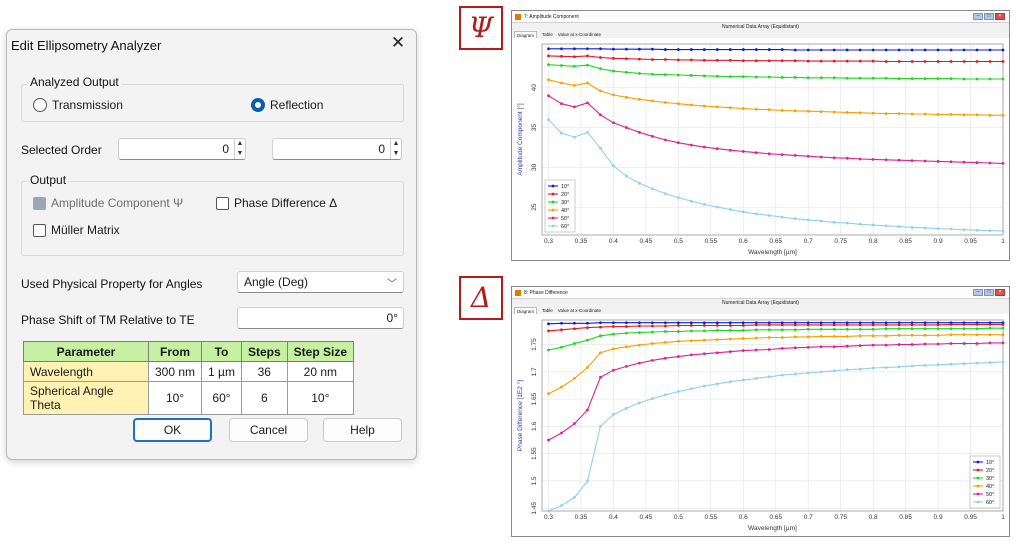 This screenshot has height=544, width=1022. What do you see at coordinates (175, 371) in the screenshot?
I see `cell-from: 300 nm` at bounding box center [175, 371].